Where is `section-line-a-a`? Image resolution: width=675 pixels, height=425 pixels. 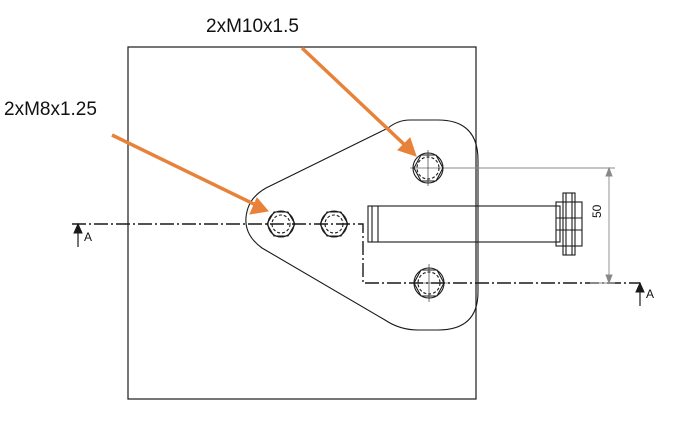 section-line-a-a is located at coordinates (356, 253).